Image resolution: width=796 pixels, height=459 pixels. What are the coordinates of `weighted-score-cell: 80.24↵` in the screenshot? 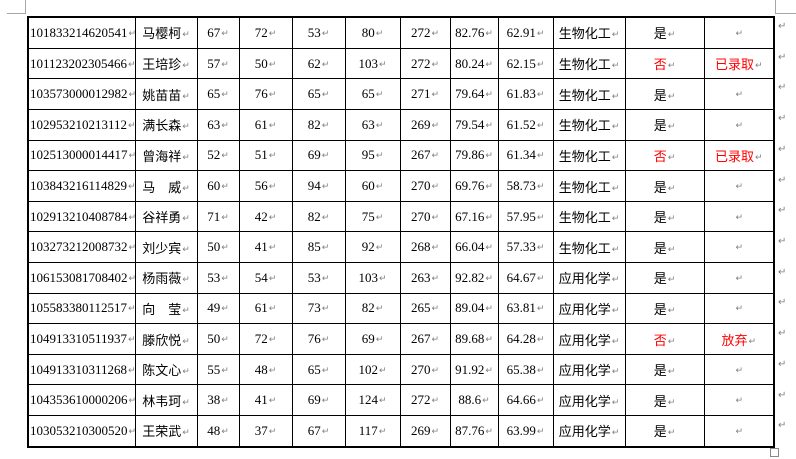 It's located at (474, 63).